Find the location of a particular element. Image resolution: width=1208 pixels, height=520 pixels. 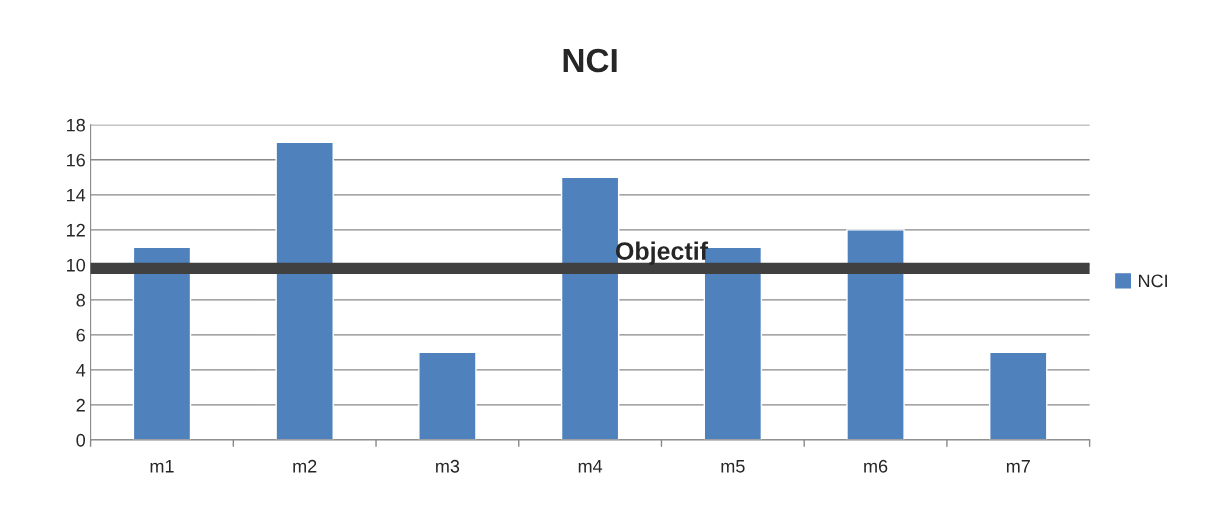

x-tick-label: m2 is located at coordinates (305, 466).